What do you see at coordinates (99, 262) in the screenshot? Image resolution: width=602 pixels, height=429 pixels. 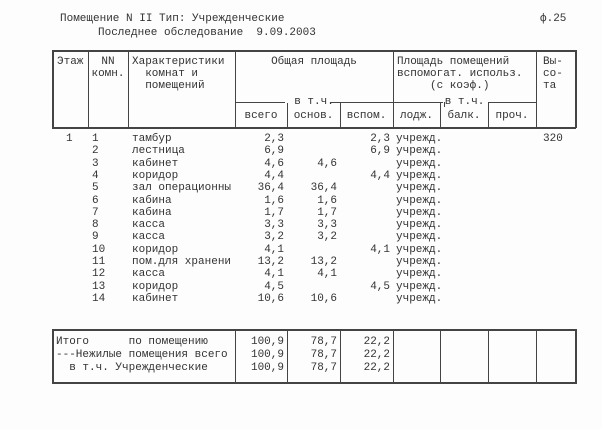 I see `room-number: 11` at bounding box center [99, 262].